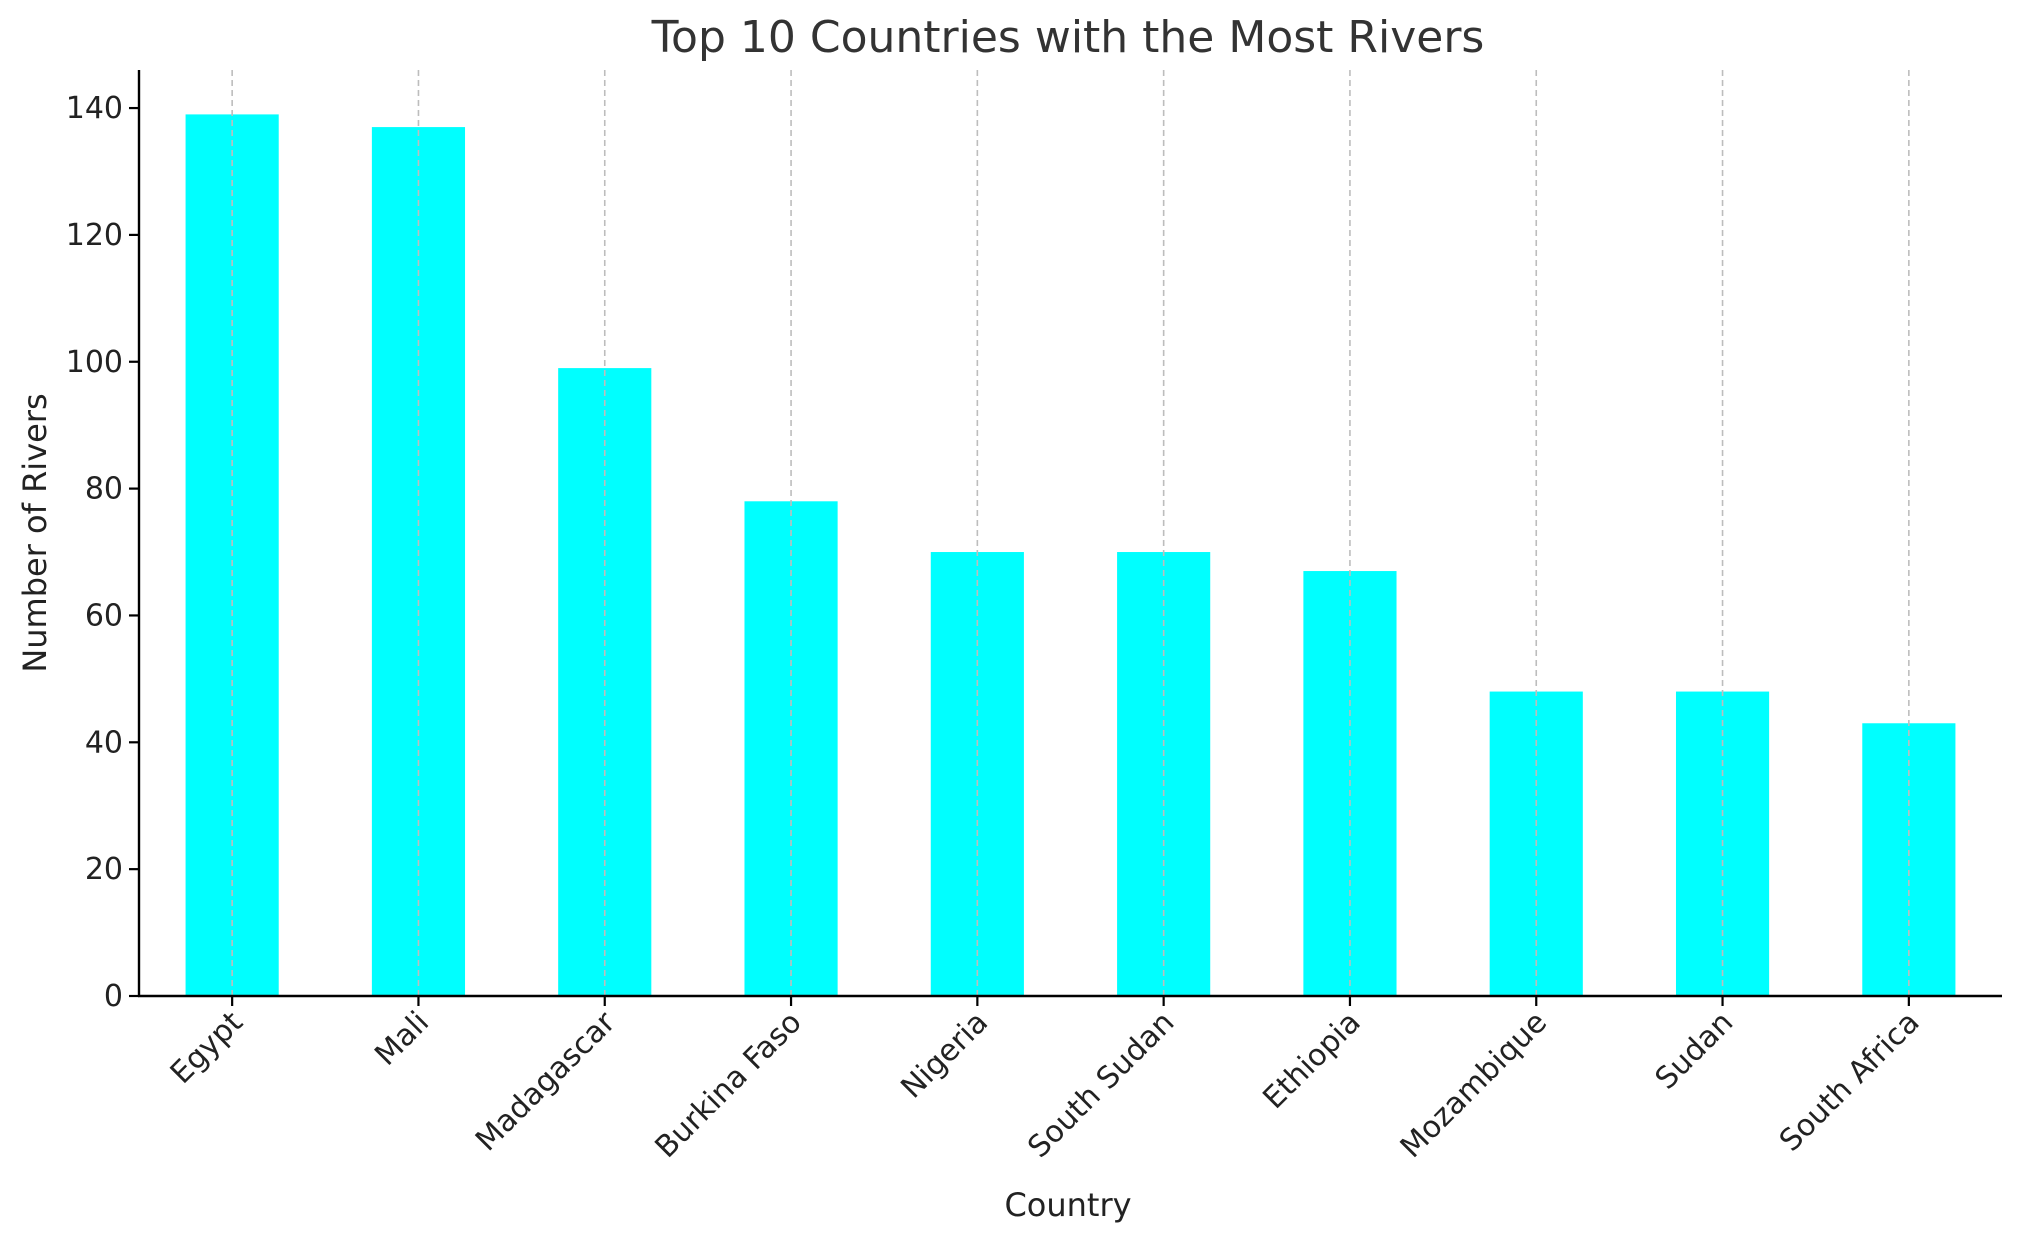  Describe the element at coordinates (94, 108) in the screenshot. I see `y-tick-label: 140` at that location.